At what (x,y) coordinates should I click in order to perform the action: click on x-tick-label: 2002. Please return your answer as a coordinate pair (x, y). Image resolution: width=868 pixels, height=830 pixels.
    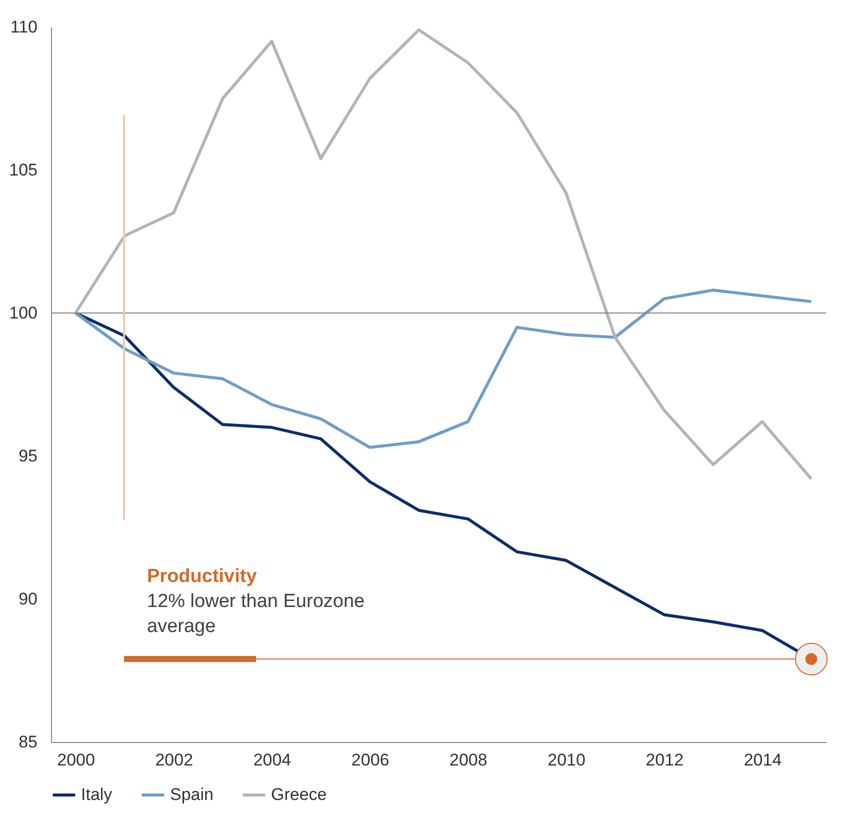
    Looking at the image, I should click on (174, 760).